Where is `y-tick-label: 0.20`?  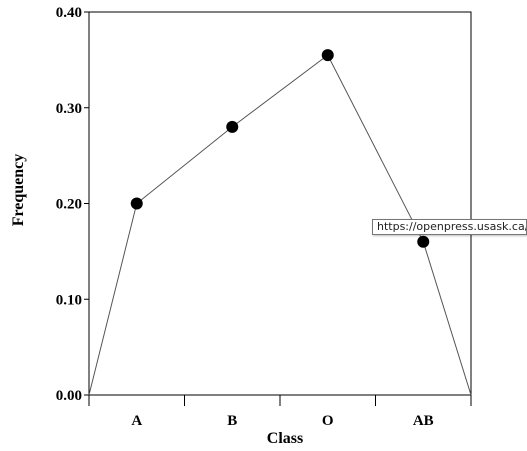 y-tick-label: 0.20 is located at coordinates (69, 205).